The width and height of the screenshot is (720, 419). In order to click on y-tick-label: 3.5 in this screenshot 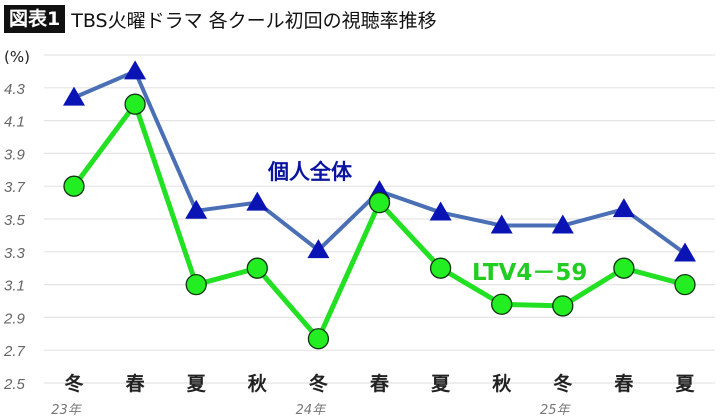, I will do `click(15, 220)`.